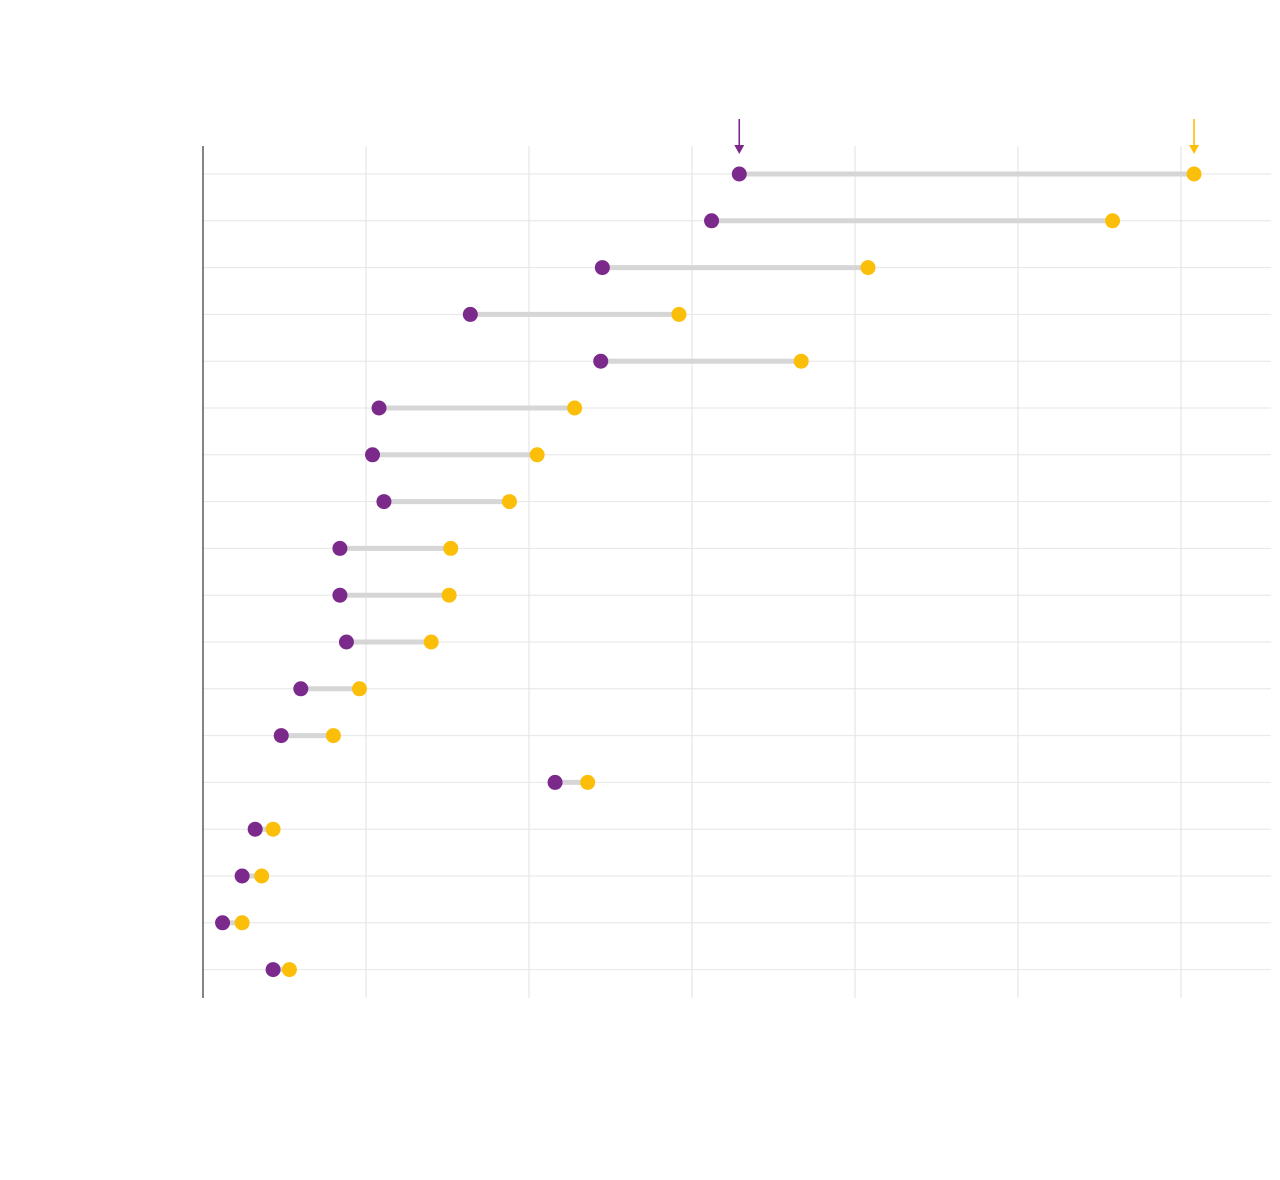 The width and height of the screenshot is (1280, 1180). Describe the element at coordinates (739, 149) in the screenshot. I see `start-marker-arrow-icon` at that location.